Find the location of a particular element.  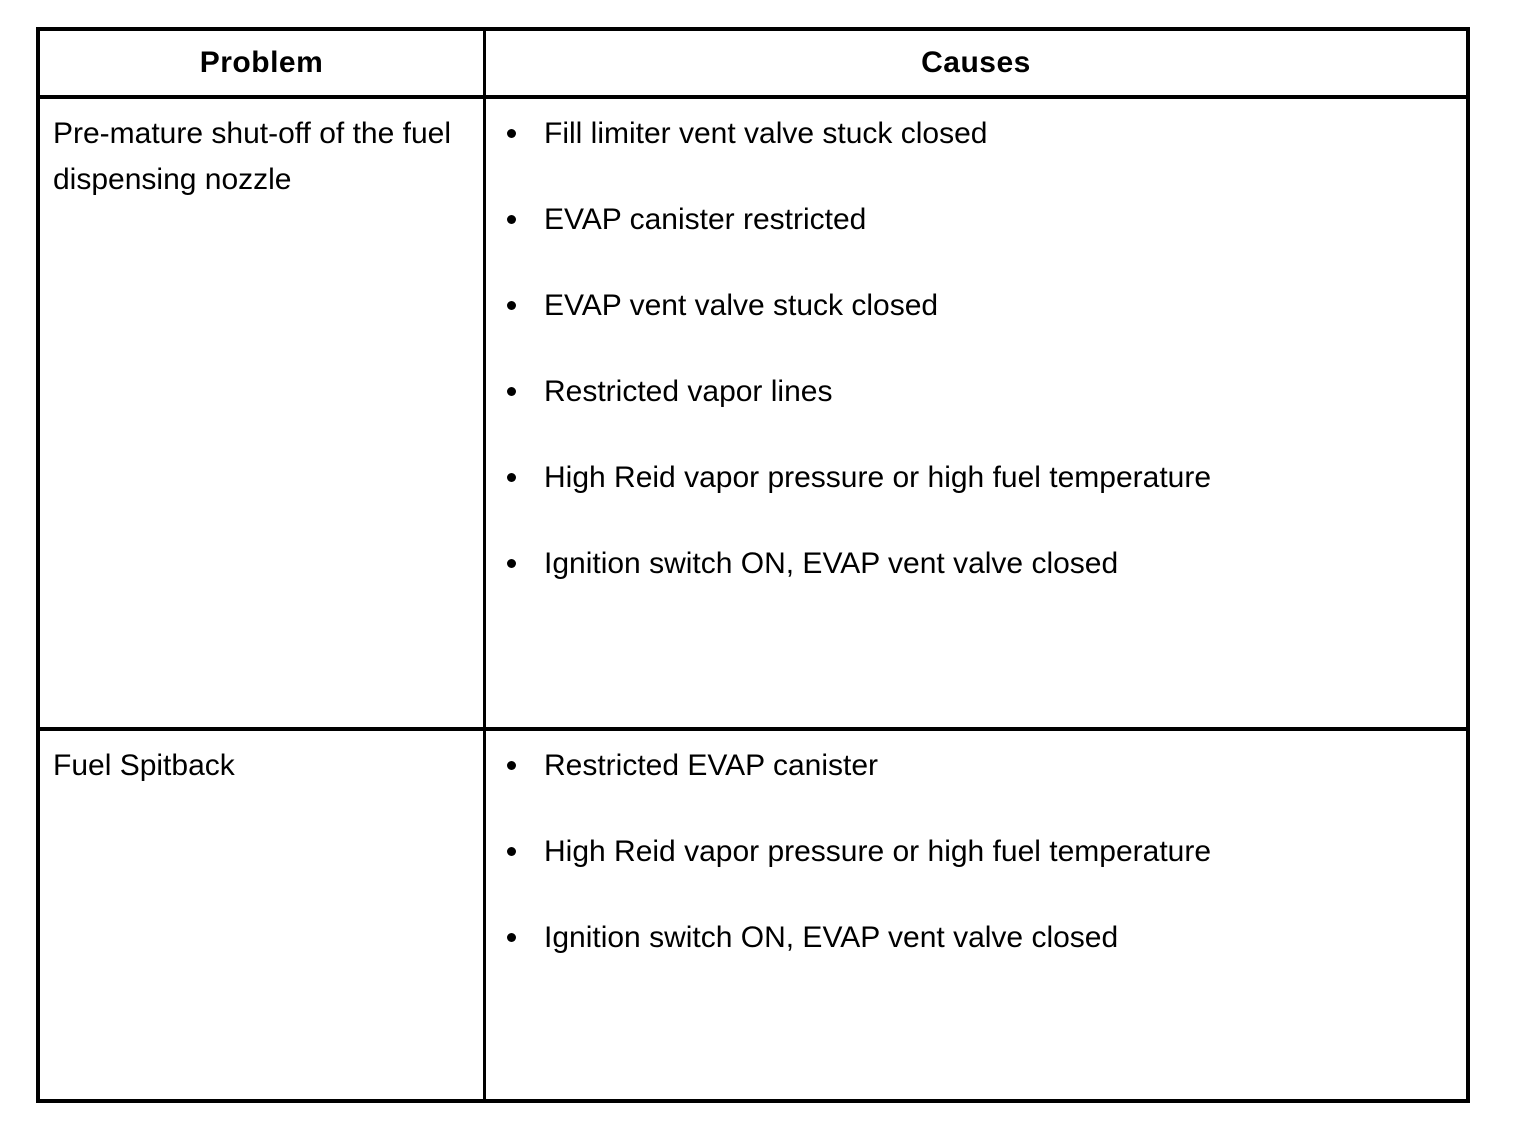

causes-column-header: Causes is located at coordinates (976, 62).